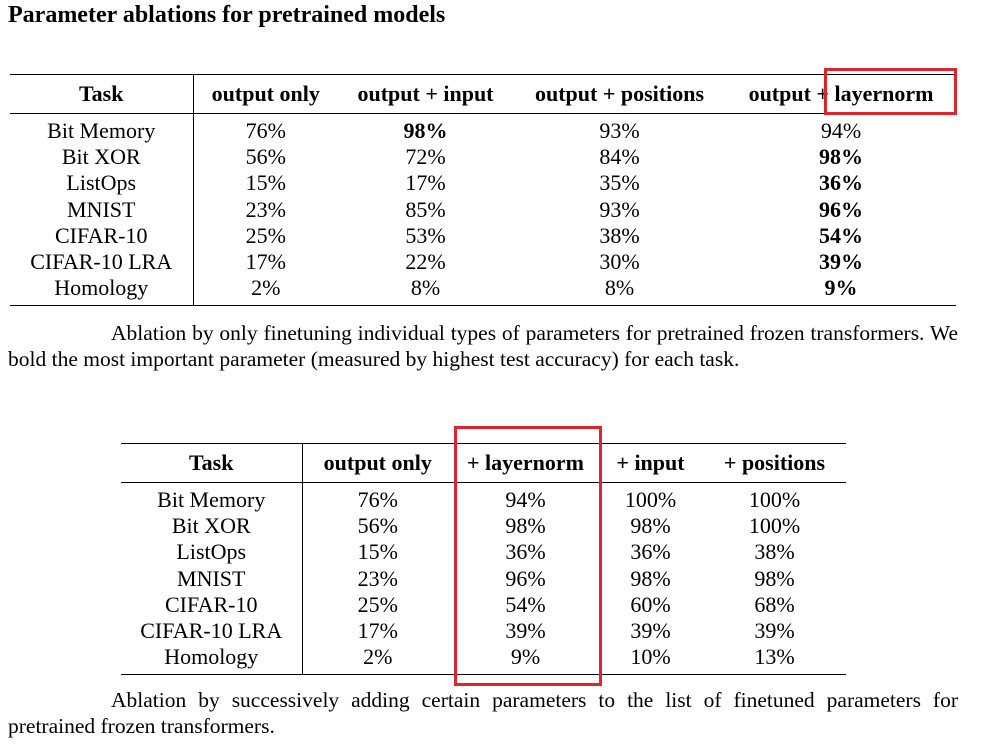  Describe the element at coordinates (483, 290) in the screenshot. I see `table-row: Homology 2% 8% 8% 9%` at that location.